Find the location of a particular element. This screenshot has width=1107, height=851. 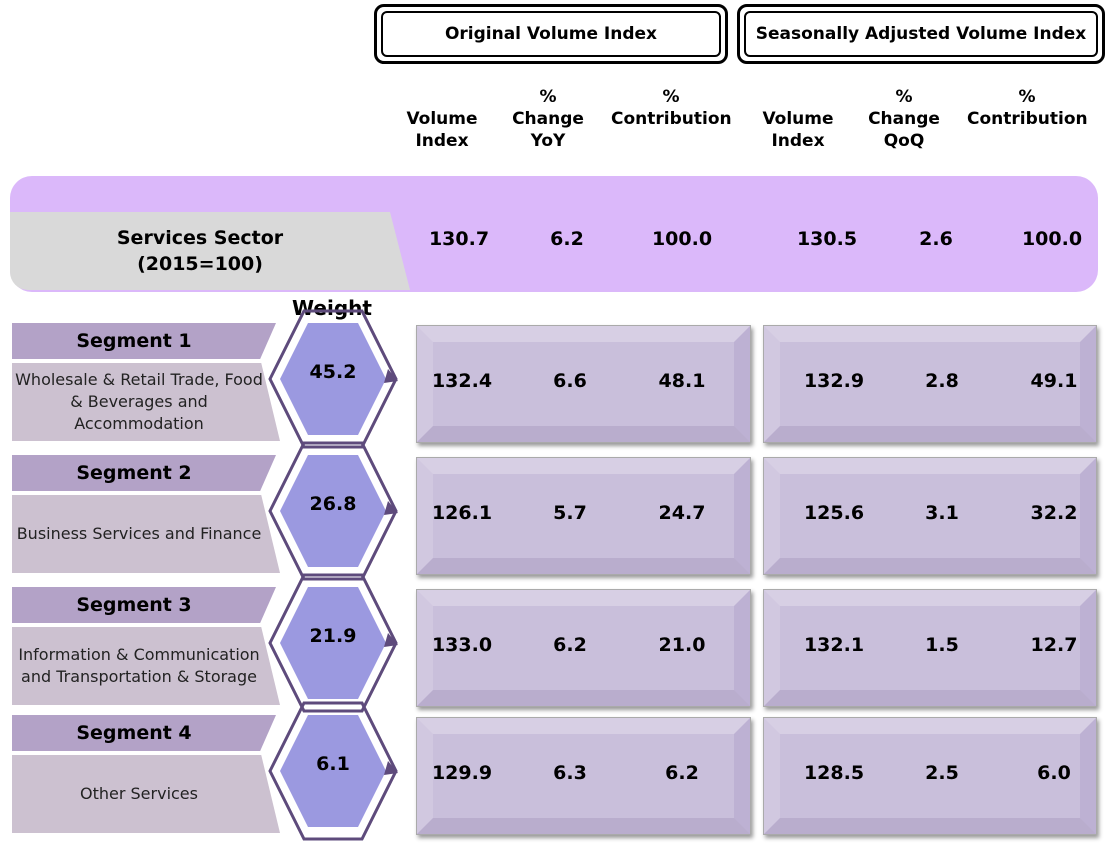

segment-header: Segment 2 is located at coordinates (144, 473).